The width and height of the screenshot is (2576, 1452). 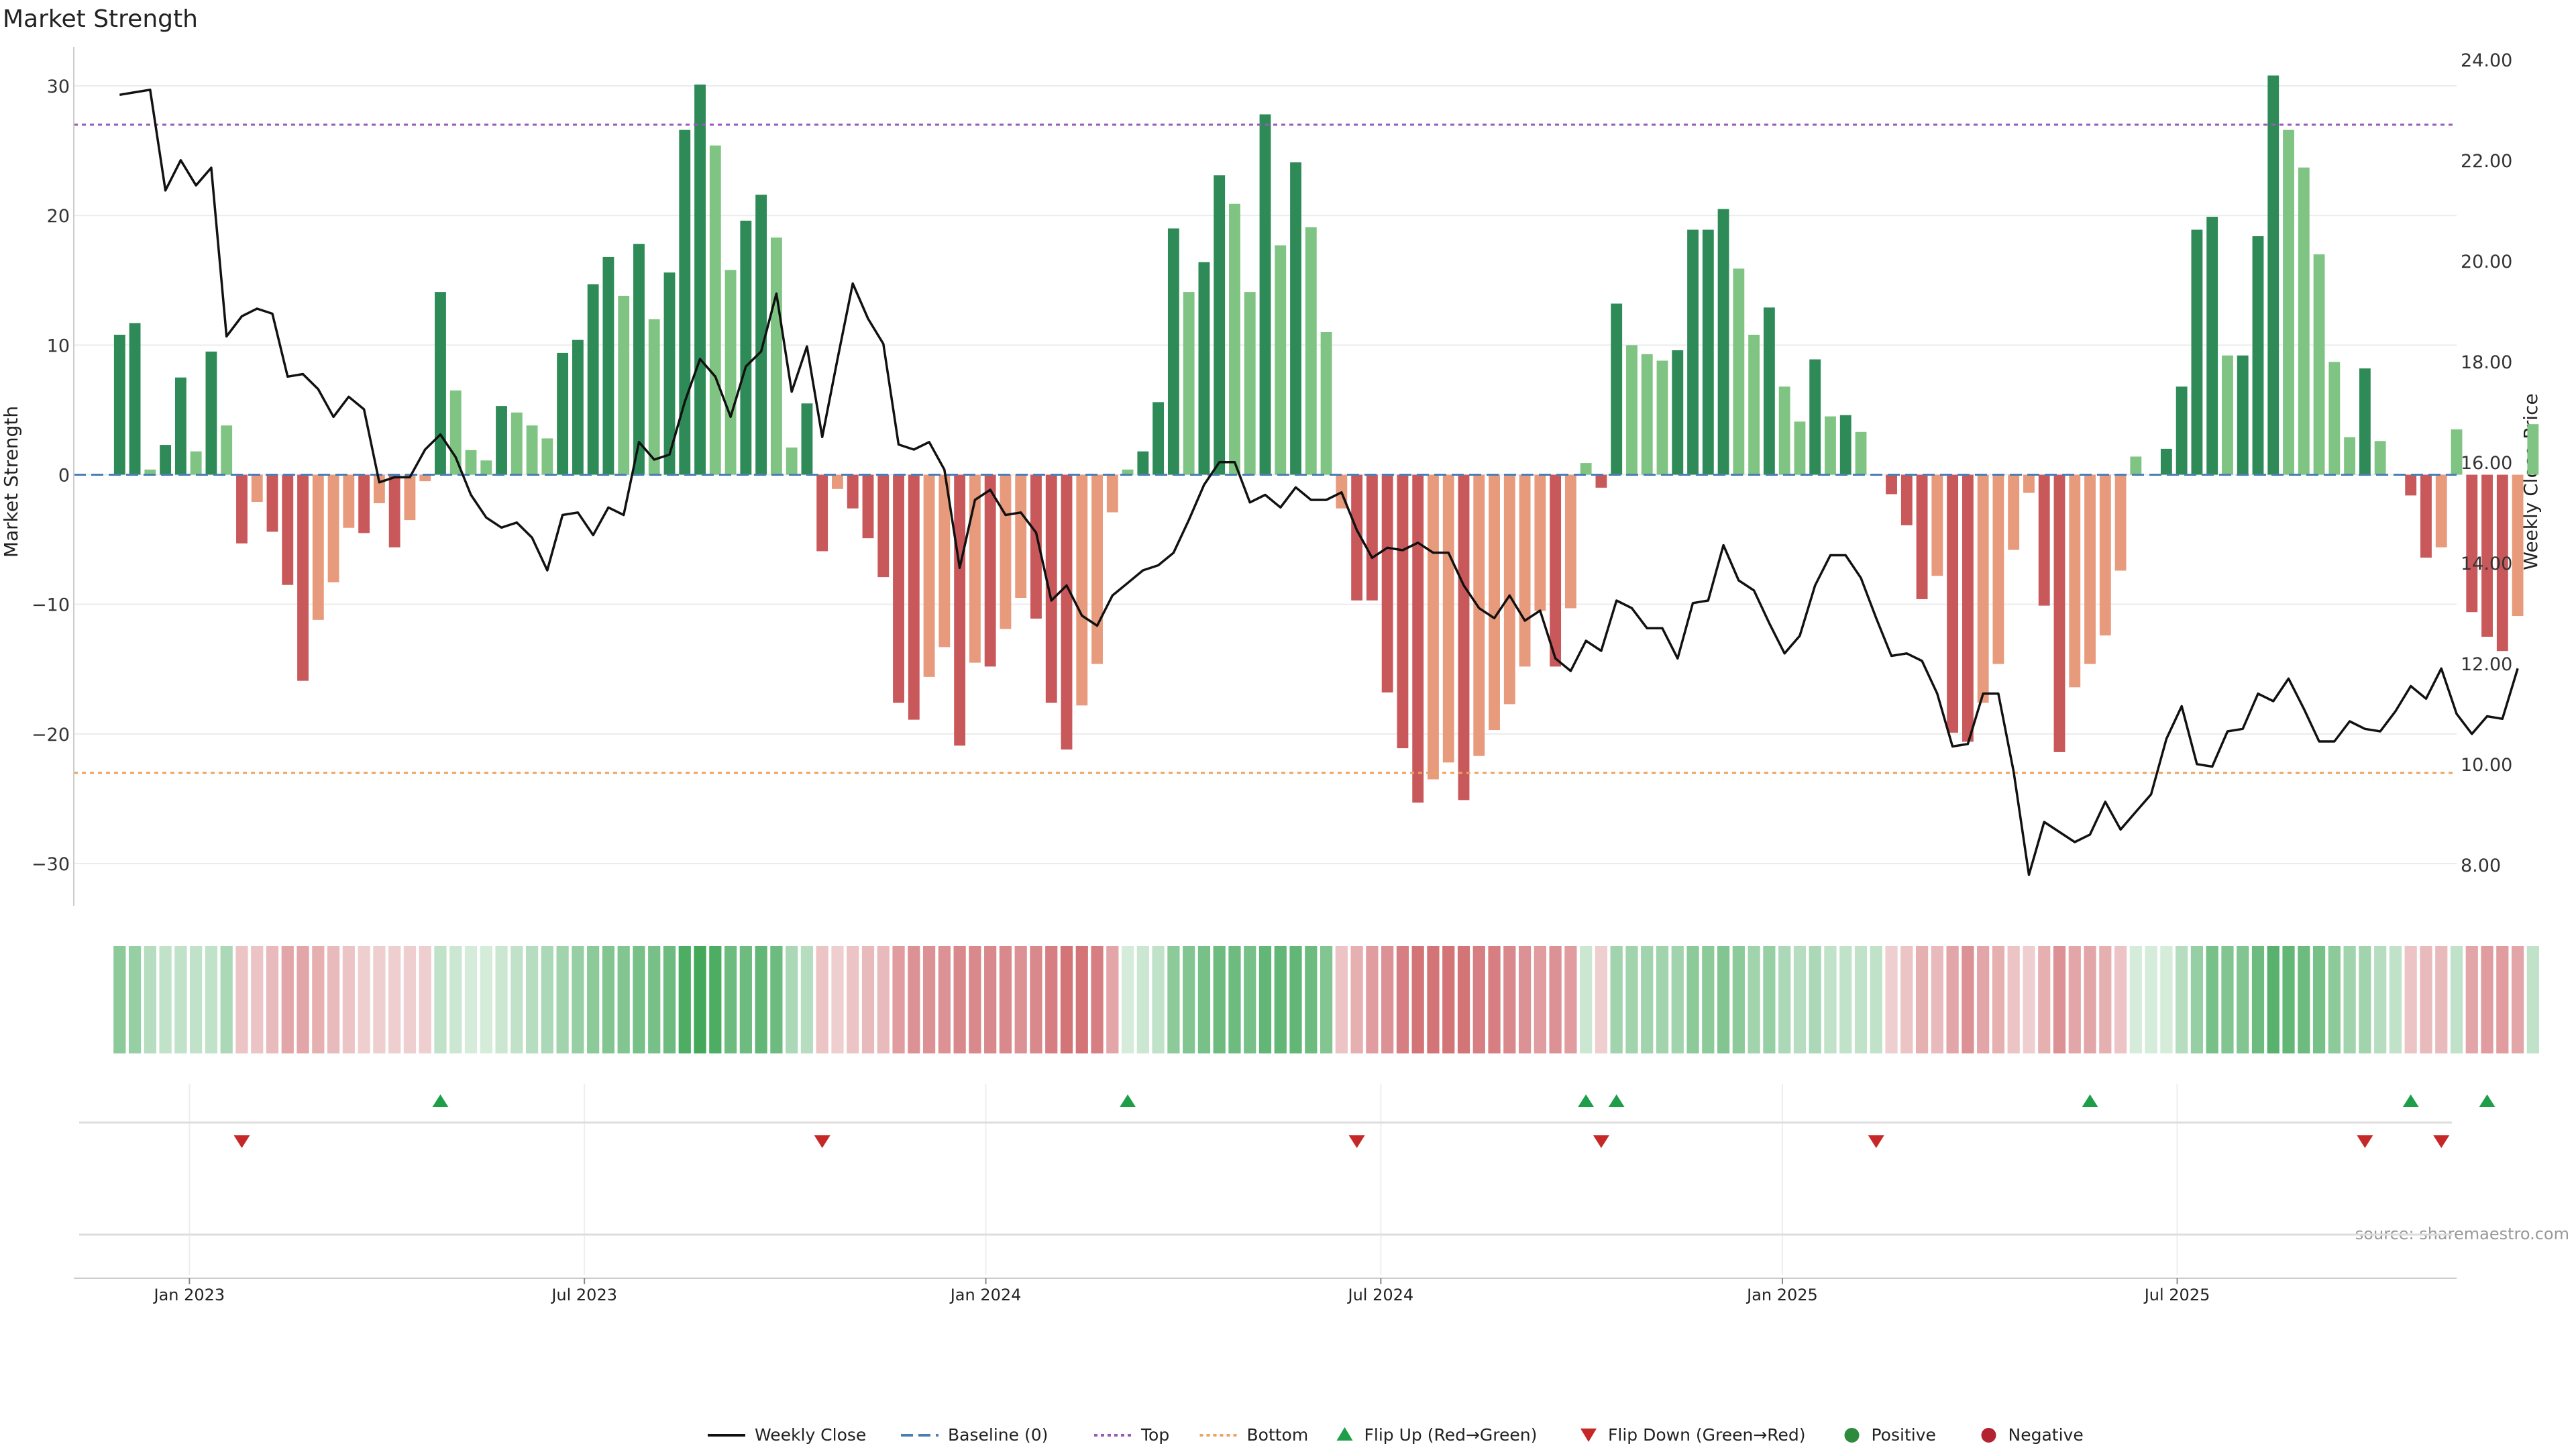 What do you see at coordinates (2486, 766) in the screenshot?
I see `right-tick-label: 10.00` at bounding box center [2486, 766].